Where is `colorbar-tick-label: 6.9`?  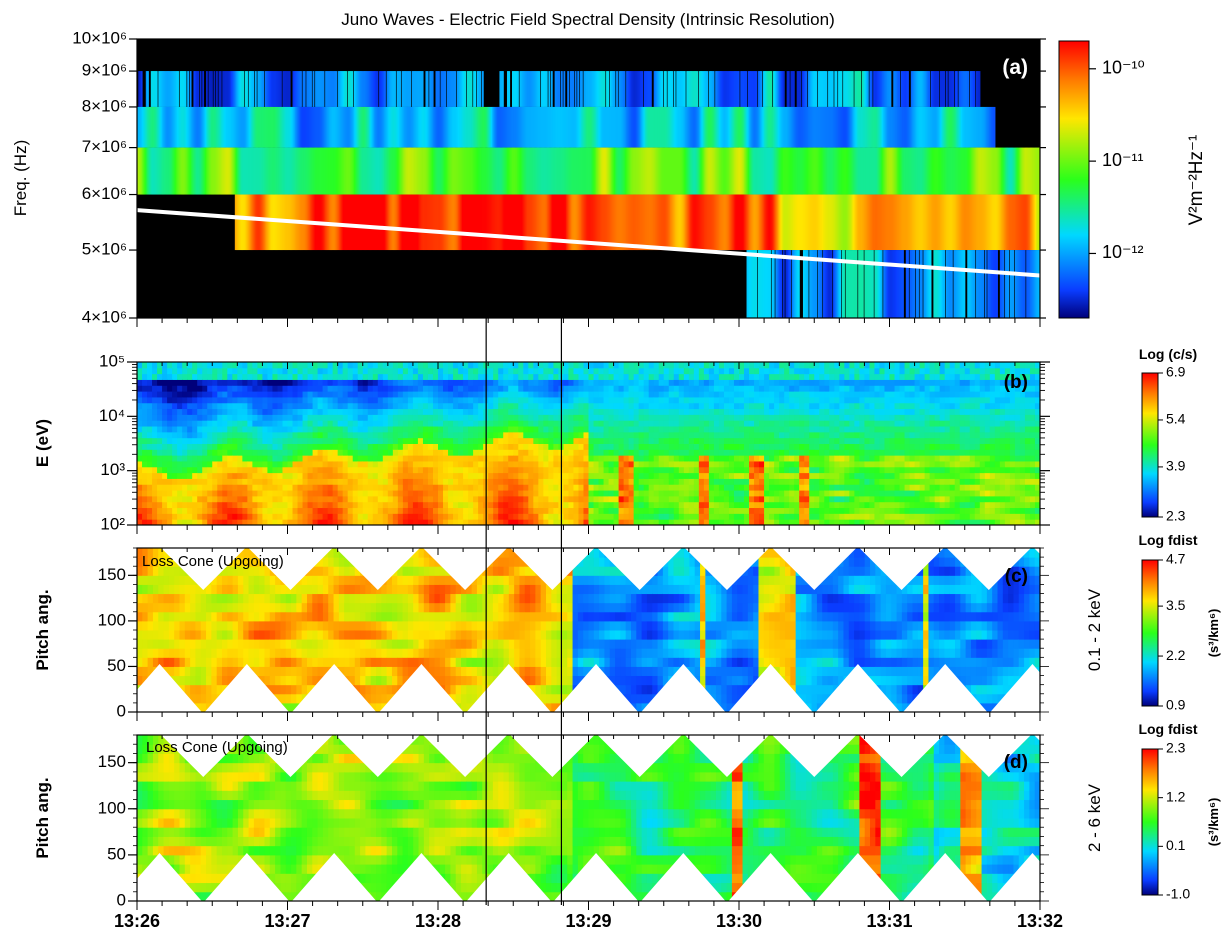 colorbar-tick-label: 6.9 is located at coordinates (1176, 372).